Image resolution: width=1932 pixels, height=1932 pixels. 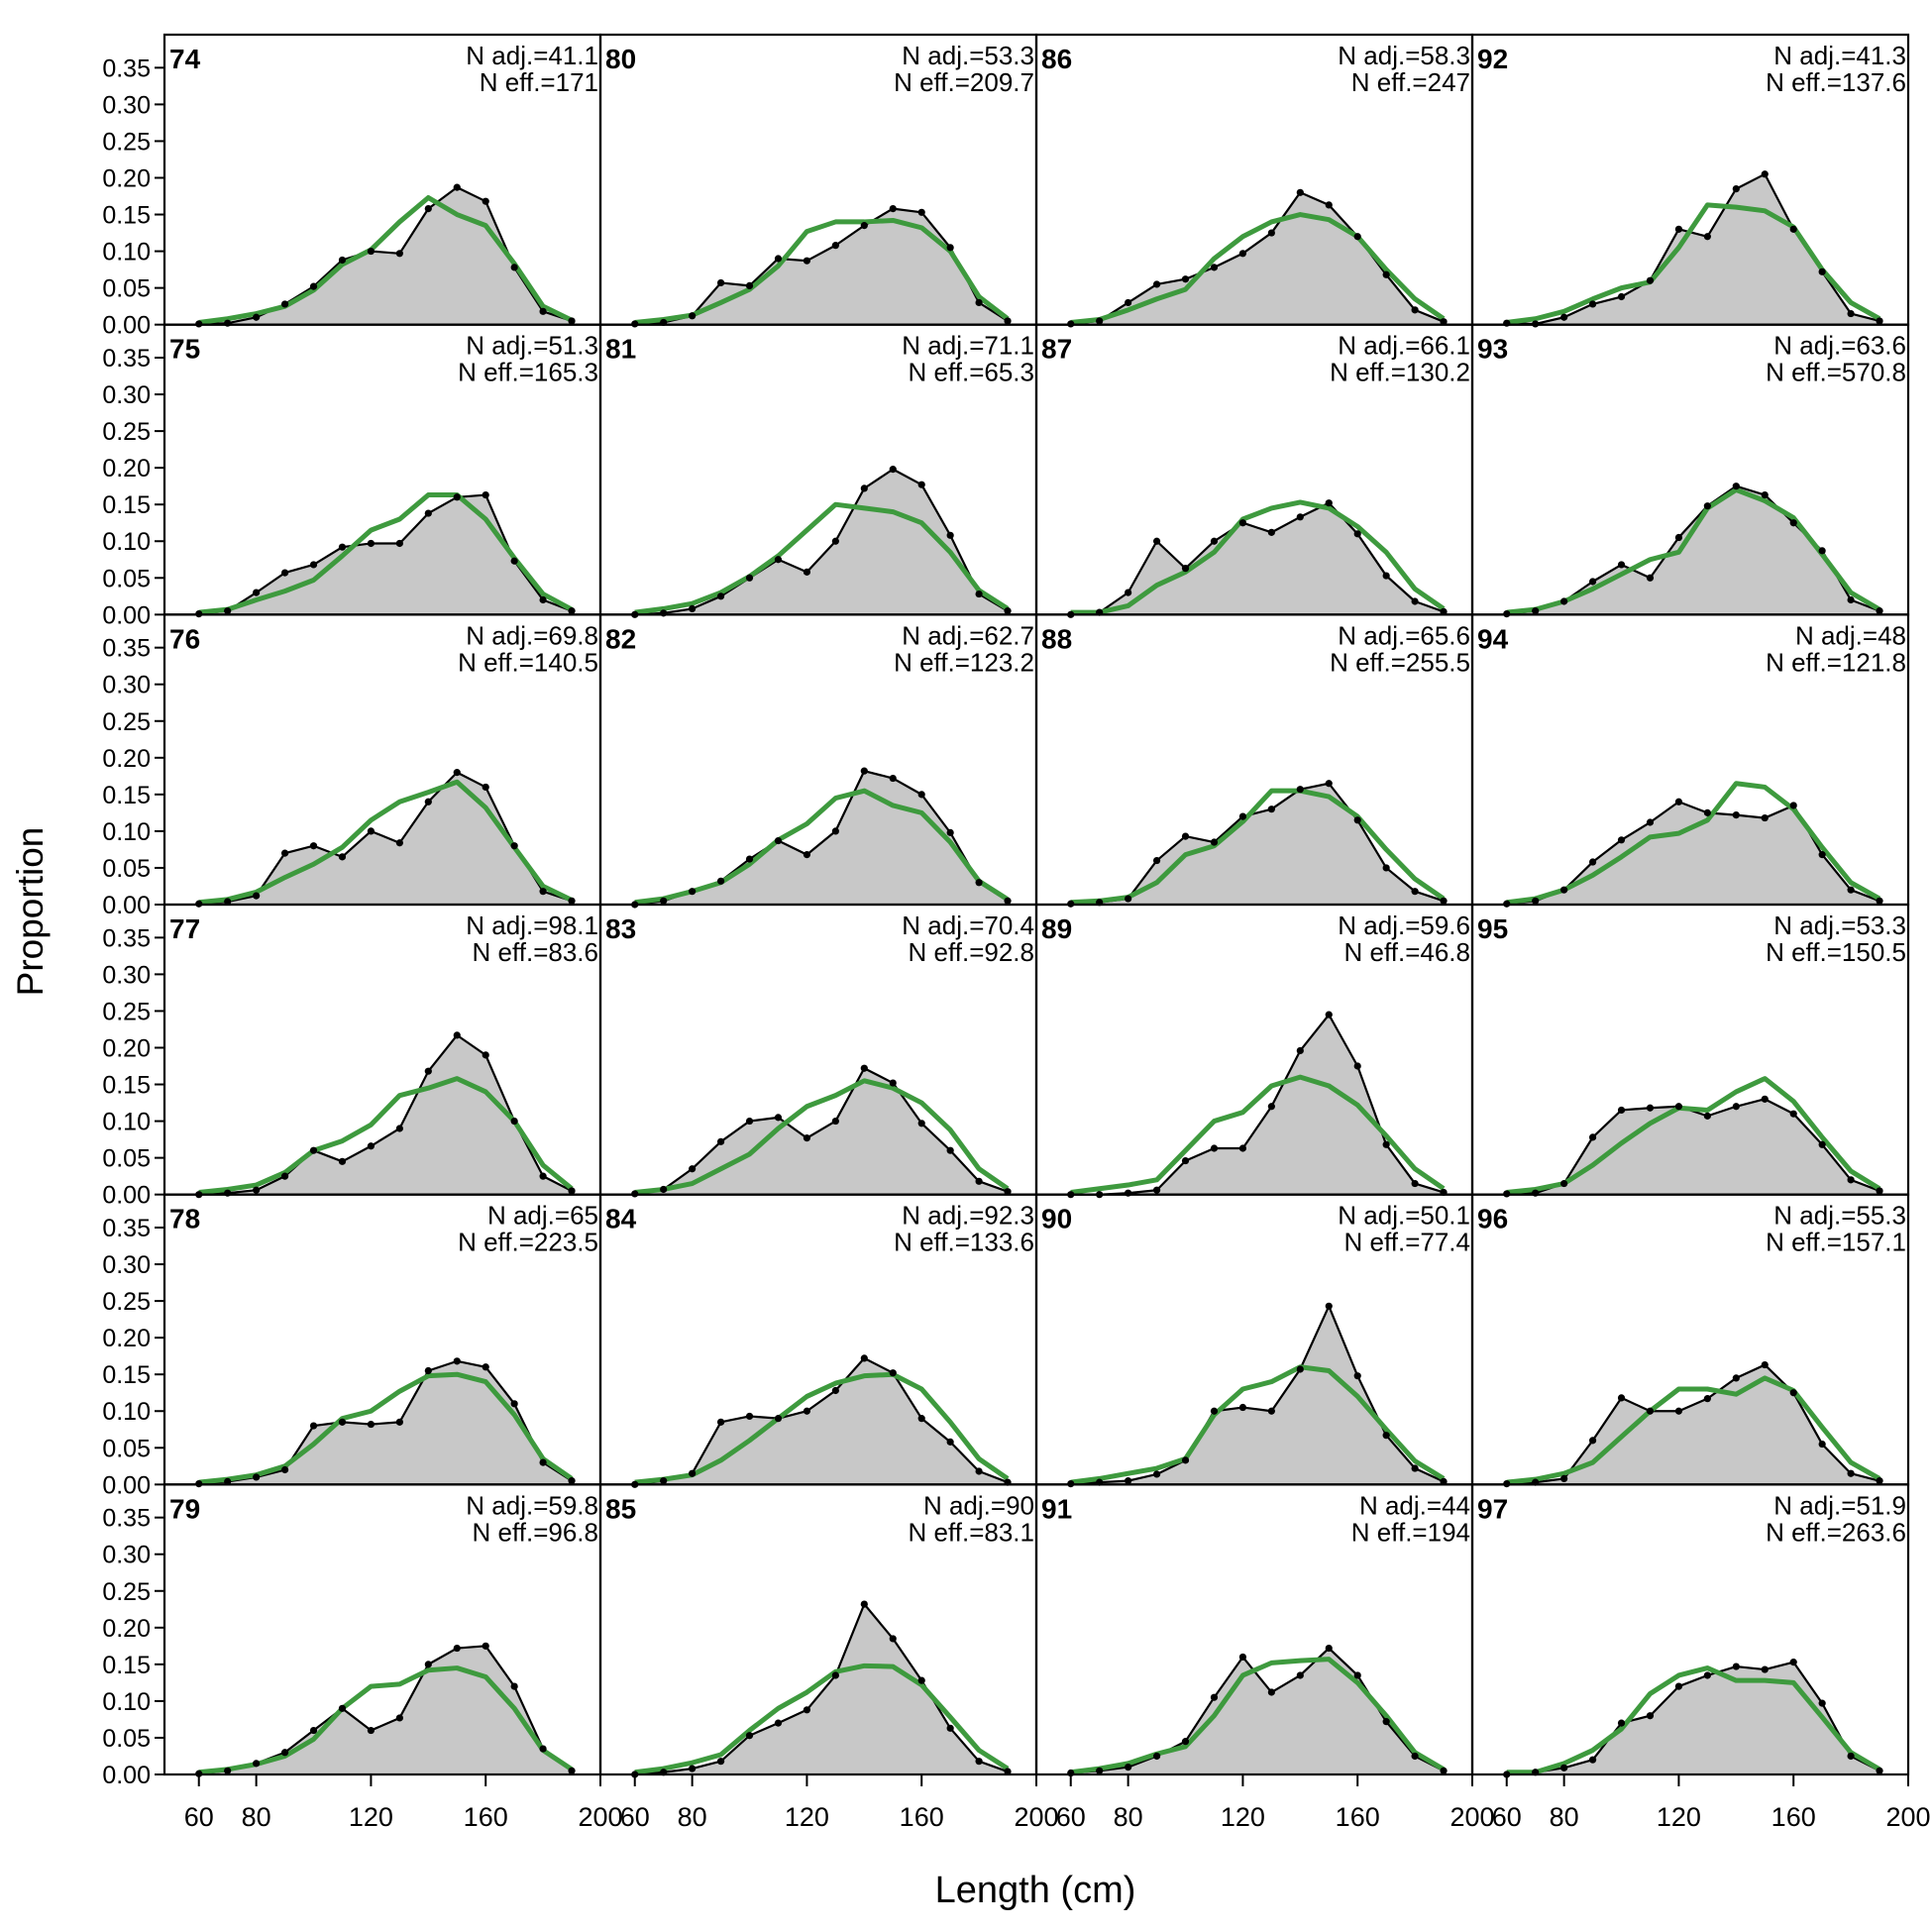 What do you see at coordinates (382, 1630) in the screenshot?
I see `panel-79: 79 N adj.=59.8N eff.=96.8` at bounding box center [382, 1630].